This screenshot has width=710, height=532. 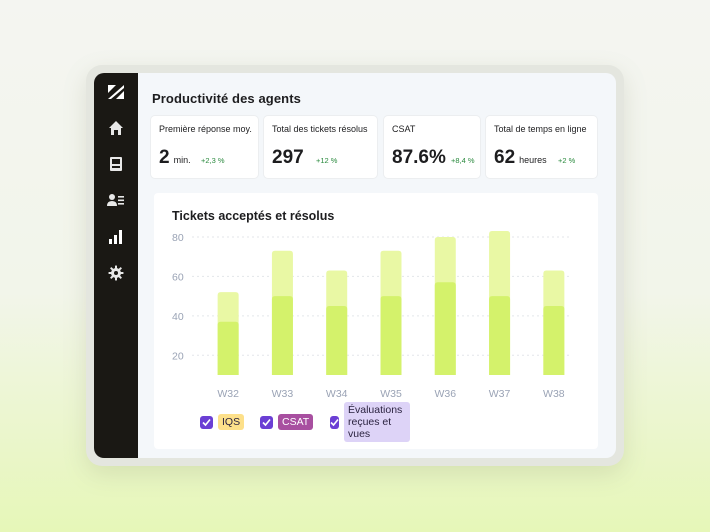 I want to click on legend-label: Évaluations reçues et vues, so click(x=377, y=422).